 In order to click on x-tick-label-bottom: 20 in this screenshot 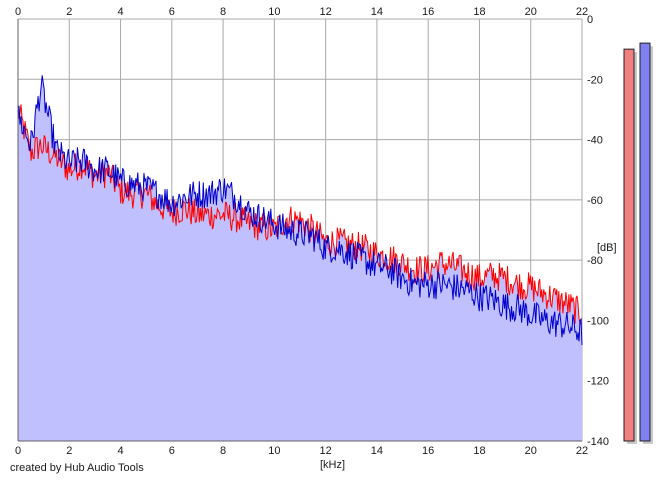, I will do `click(531, 451)`.